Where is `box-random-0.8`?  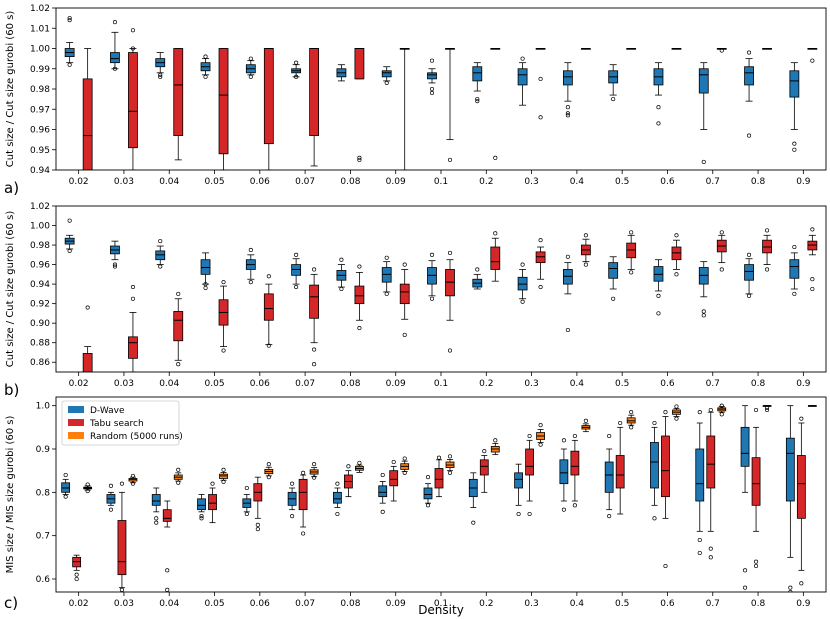 box-random-0.8 is located at coordinates (767, 409).